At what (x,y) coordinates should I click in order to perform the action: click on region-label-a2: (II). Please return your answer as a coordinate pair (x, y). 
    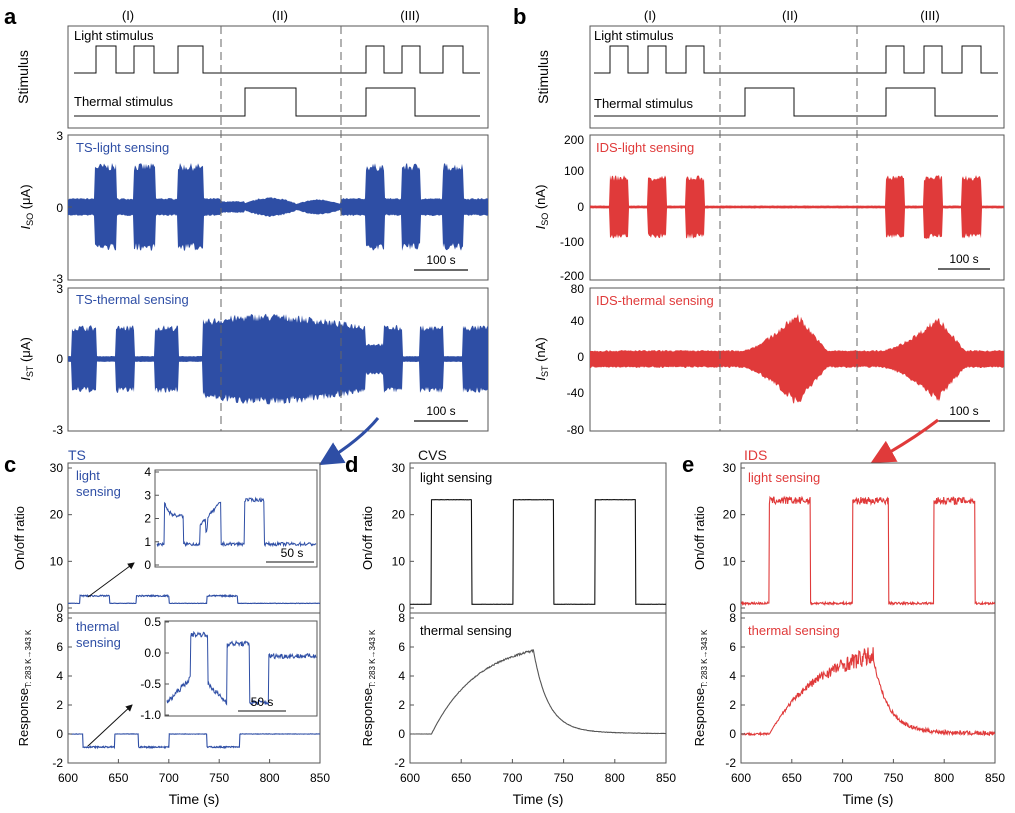
    Looking at the image, I should click on (280, 15).